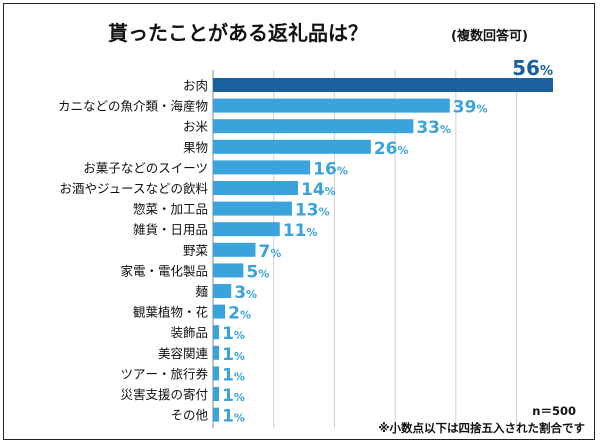  What do you see at coordinates (239, 314) in the screenshot?
I see `value-label: 2%` at bounding box center [239, 314].